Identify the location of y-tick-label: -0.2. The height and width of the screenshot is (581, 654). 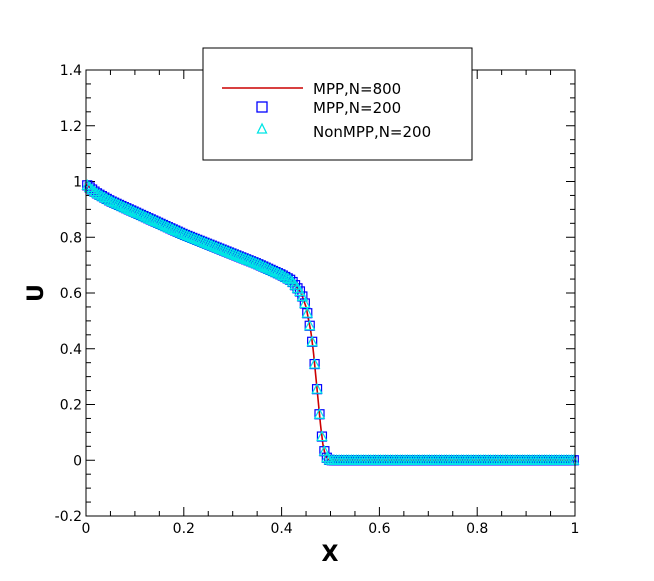
(68, 517).